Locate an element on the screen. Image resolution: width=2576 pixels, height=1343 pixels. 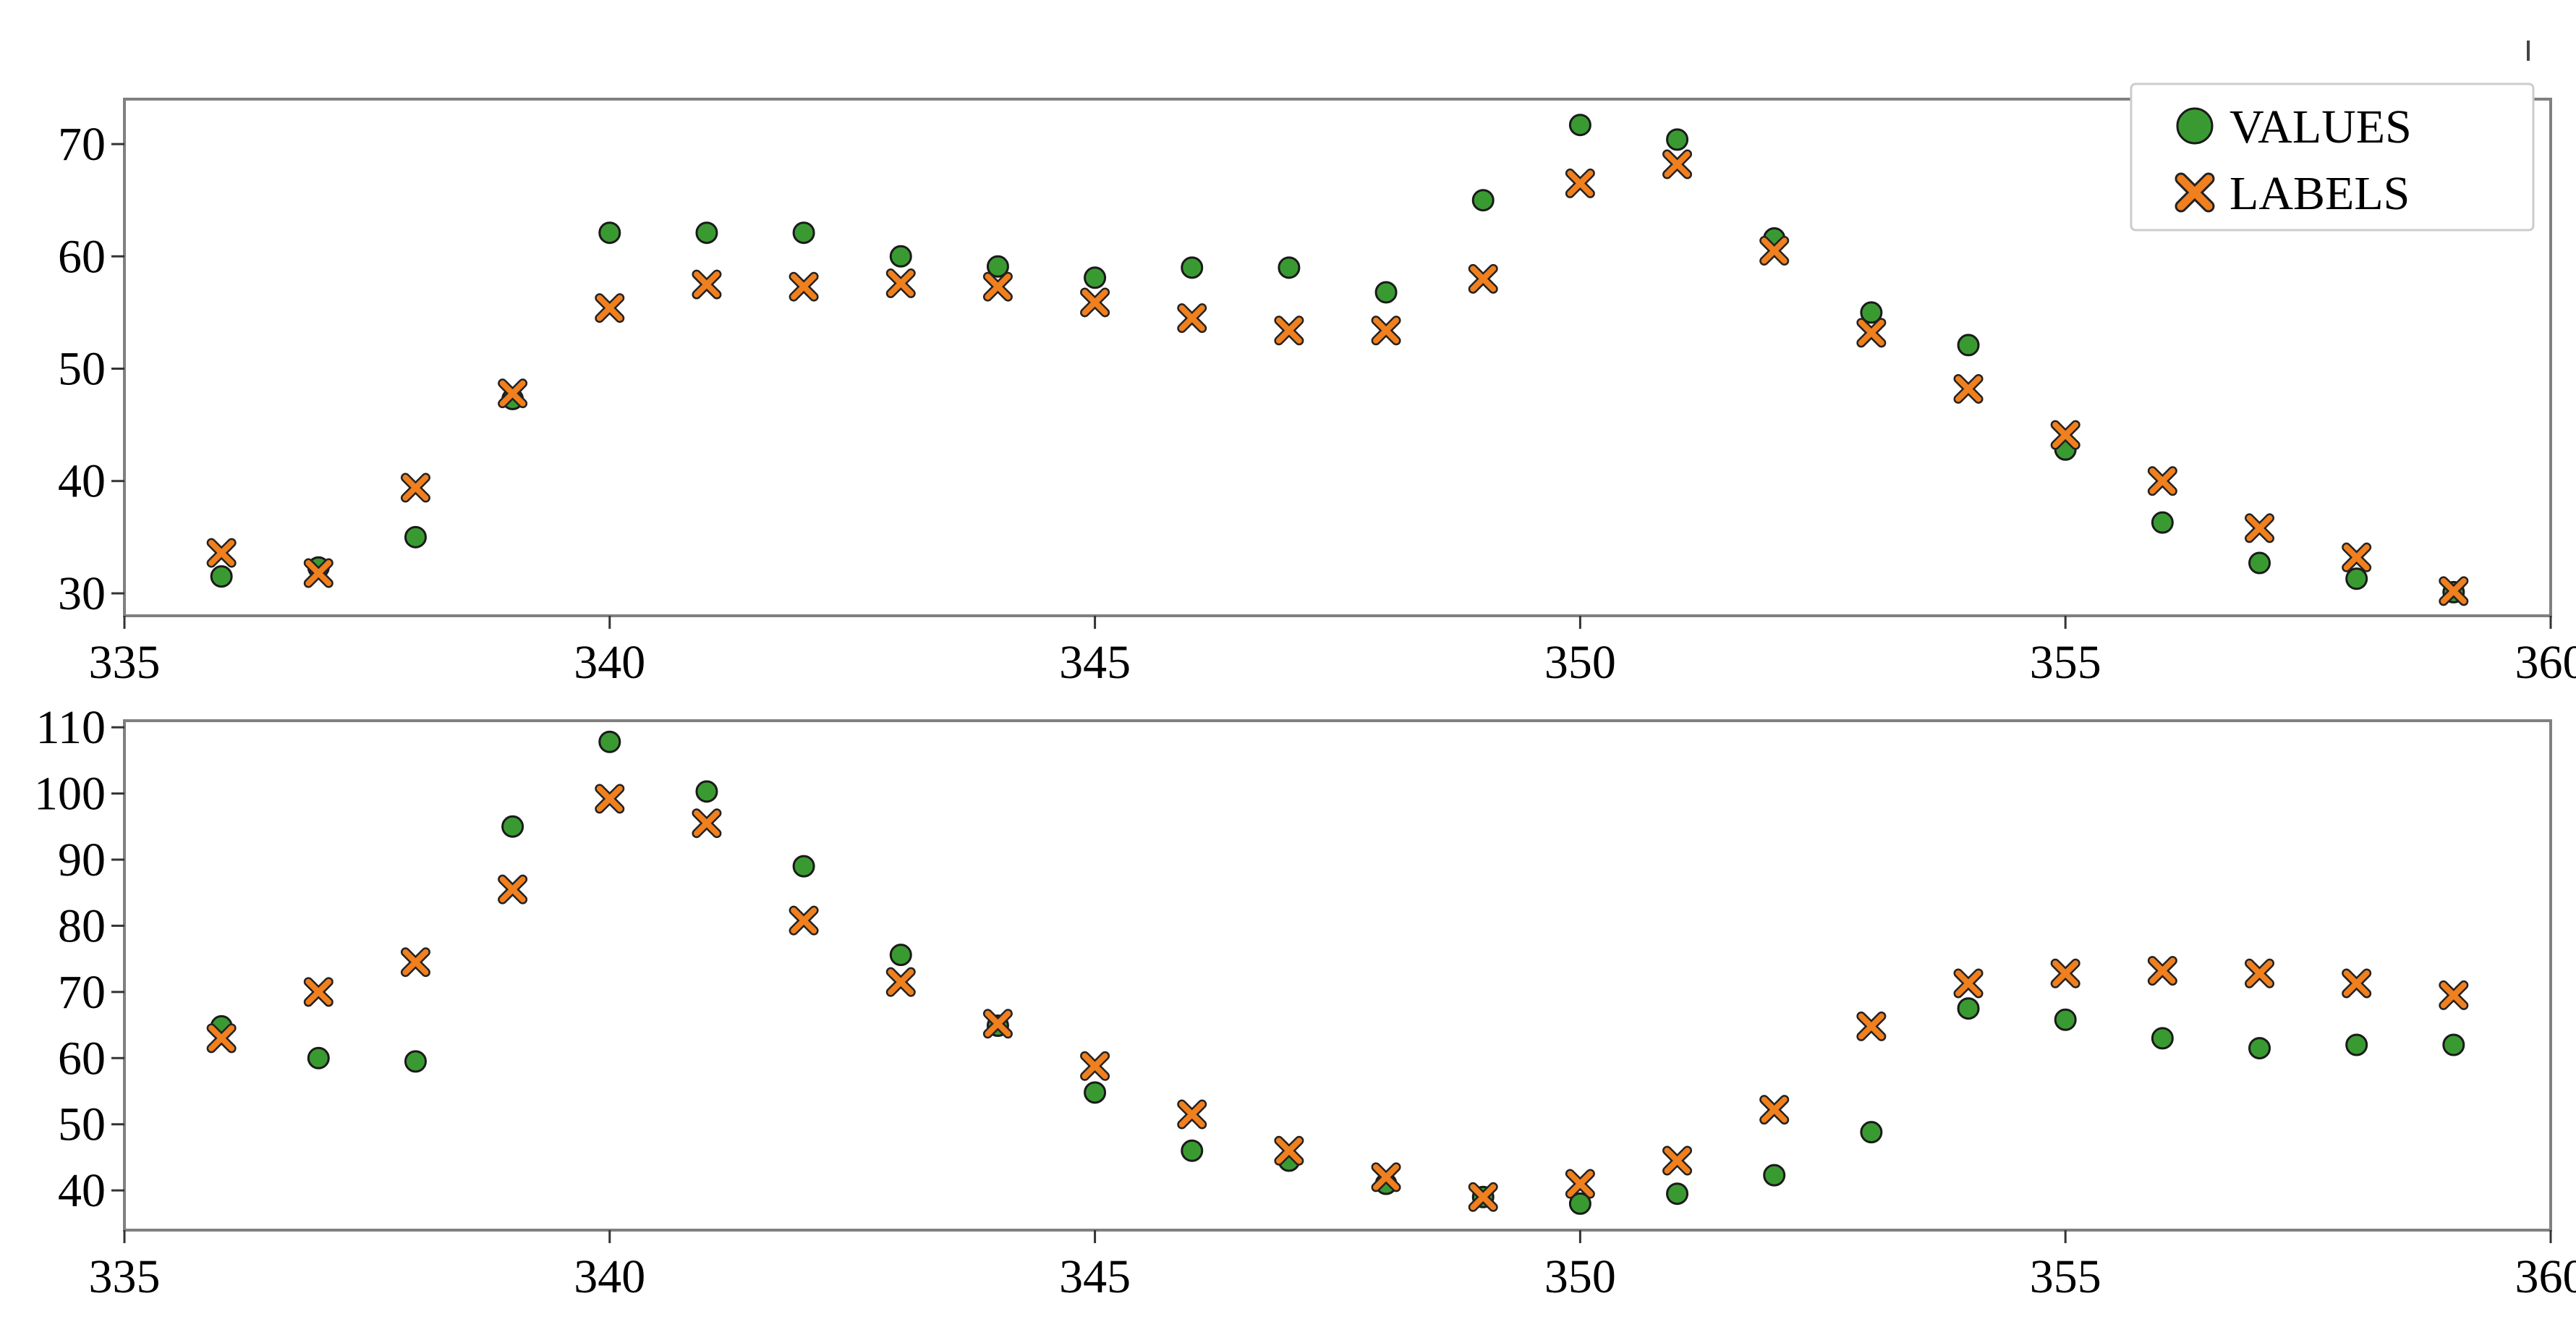
y-tick-label: 80 is located at coordinates (82, 925).